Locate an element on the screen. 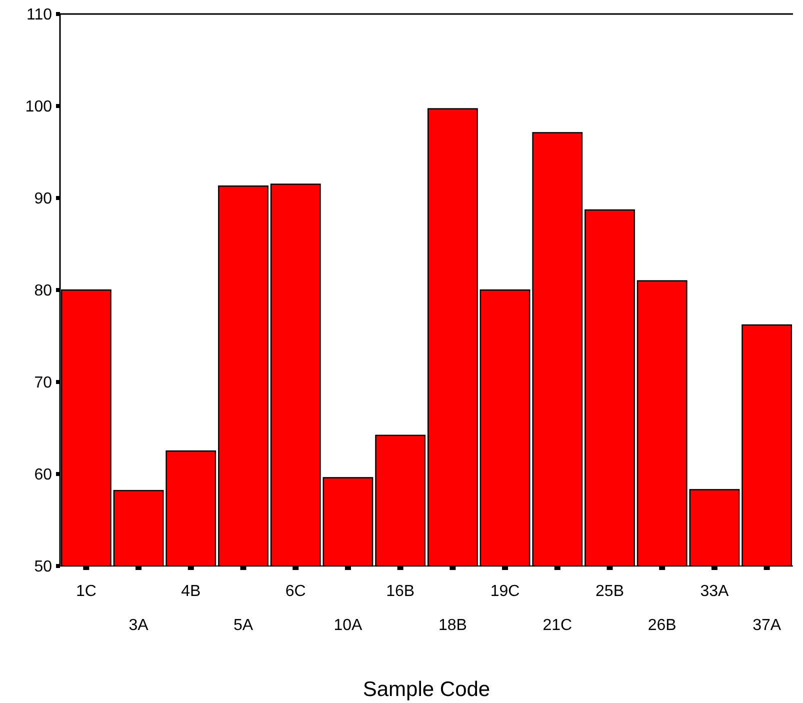  x-axis-title: Sample Code is located at coordinates (426, 689).